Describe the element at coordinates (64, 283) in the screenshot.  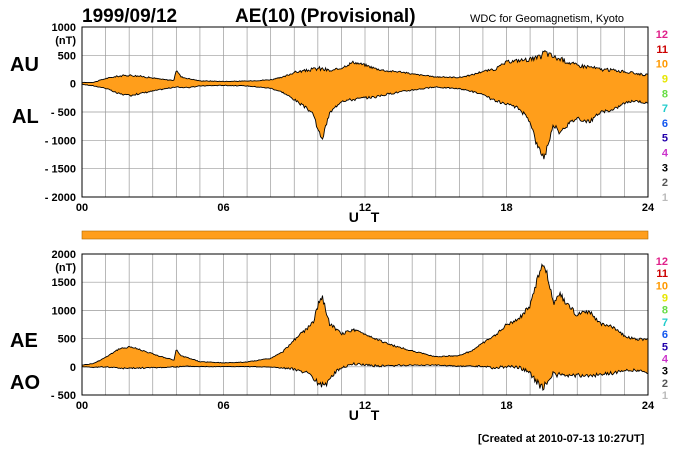
I see `y-tick-label: 1500` at that location.